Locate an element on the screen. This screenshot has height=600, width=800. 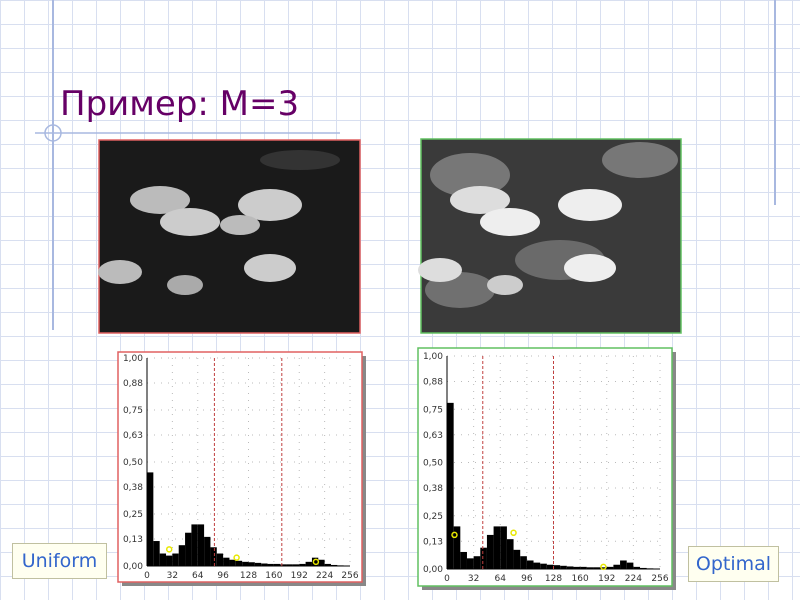
label-uniform: Uniform is located at coordinates (59, 561).